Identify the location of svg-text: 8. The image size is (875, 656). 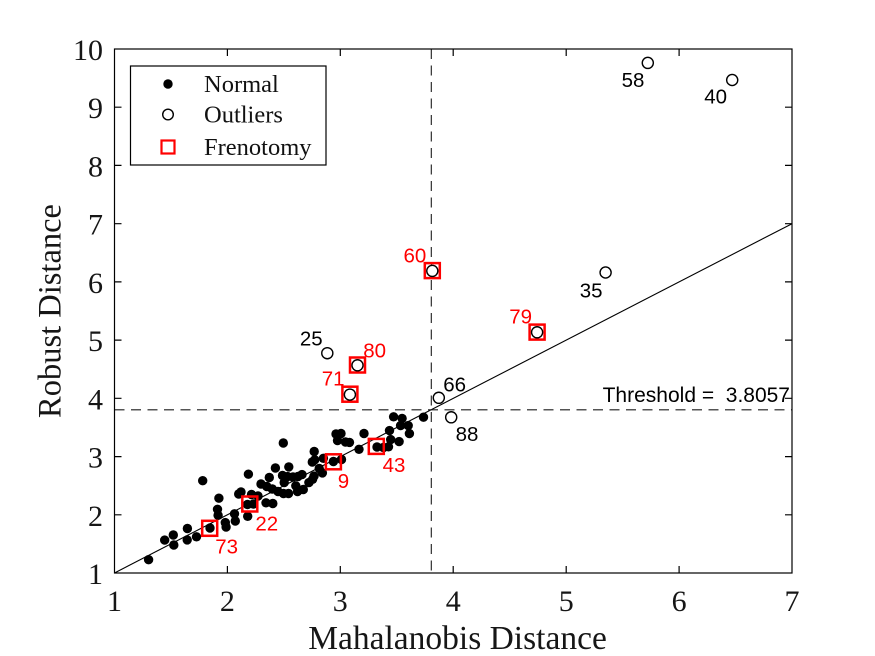
(95, 166).